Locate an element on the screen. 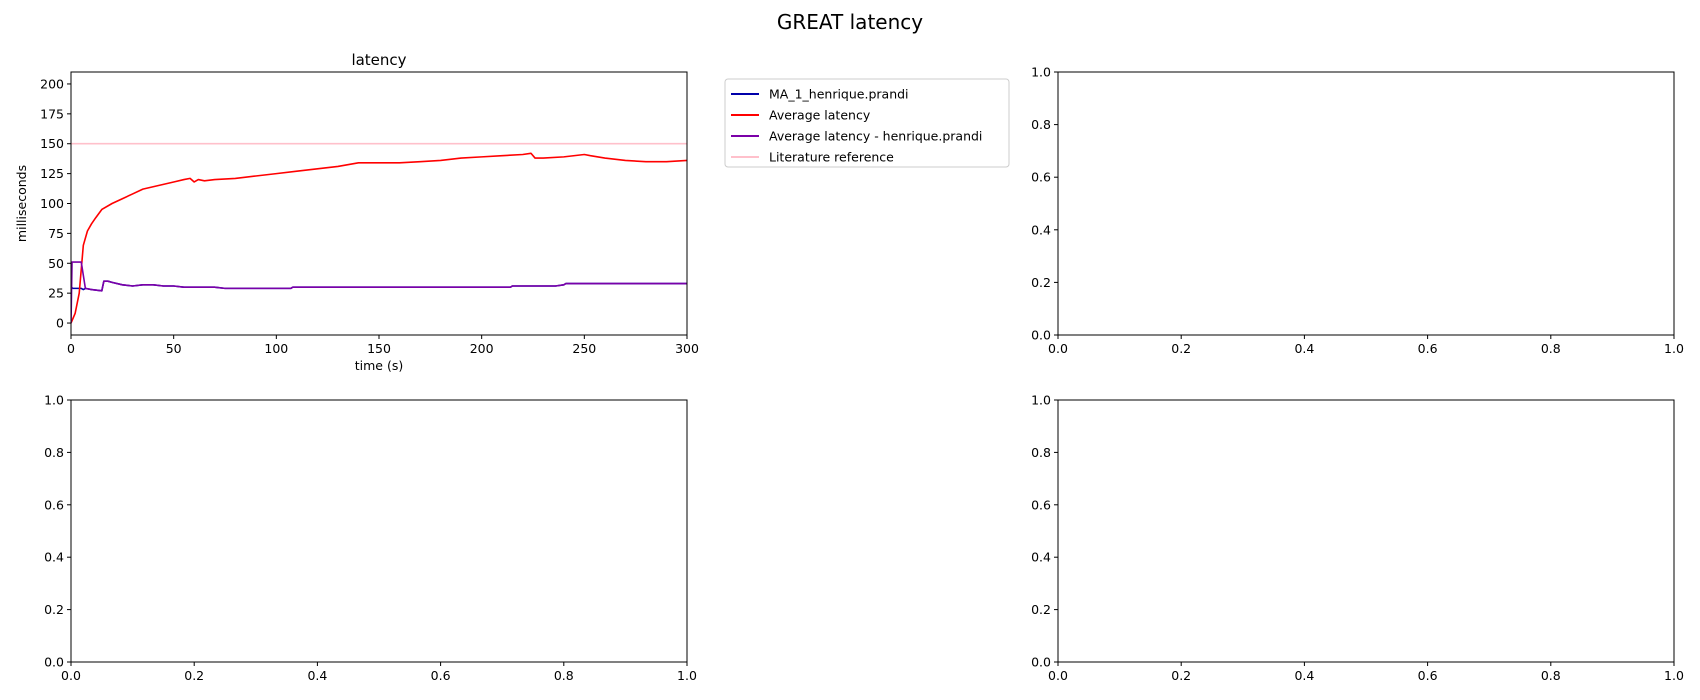 This screenshot has width=1700, height=700. y-tick-label: 125 is located at coordinates (52, 173).